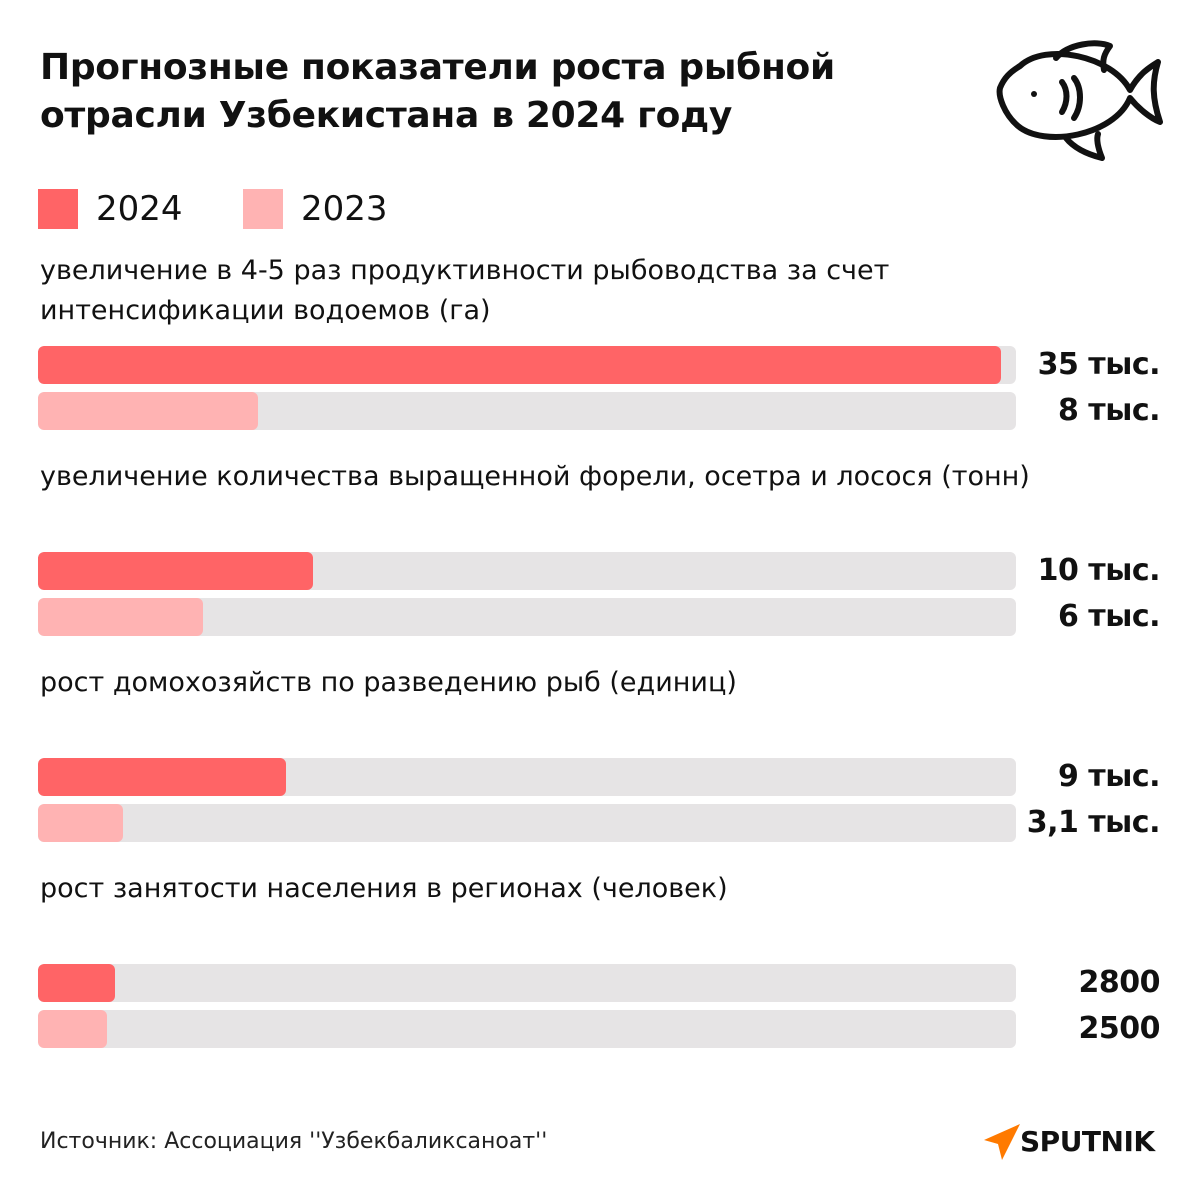 Image resolution: width=1200 pixels, height=1200 pixels. I want to click on fish-icon, so click(1079, 100).